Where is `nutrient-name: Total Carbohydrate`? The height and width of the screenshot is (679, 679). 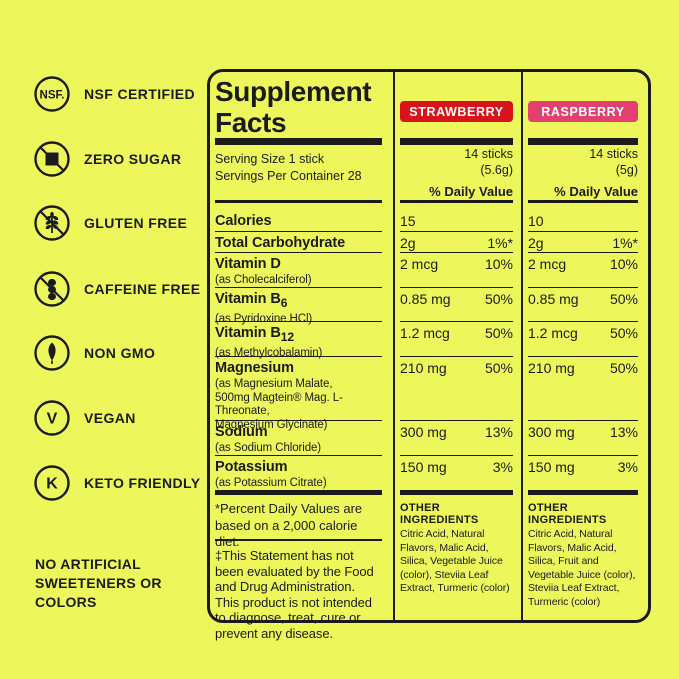 nutrient-name: Total Carbohydrate is located at coordinates (280, 243).